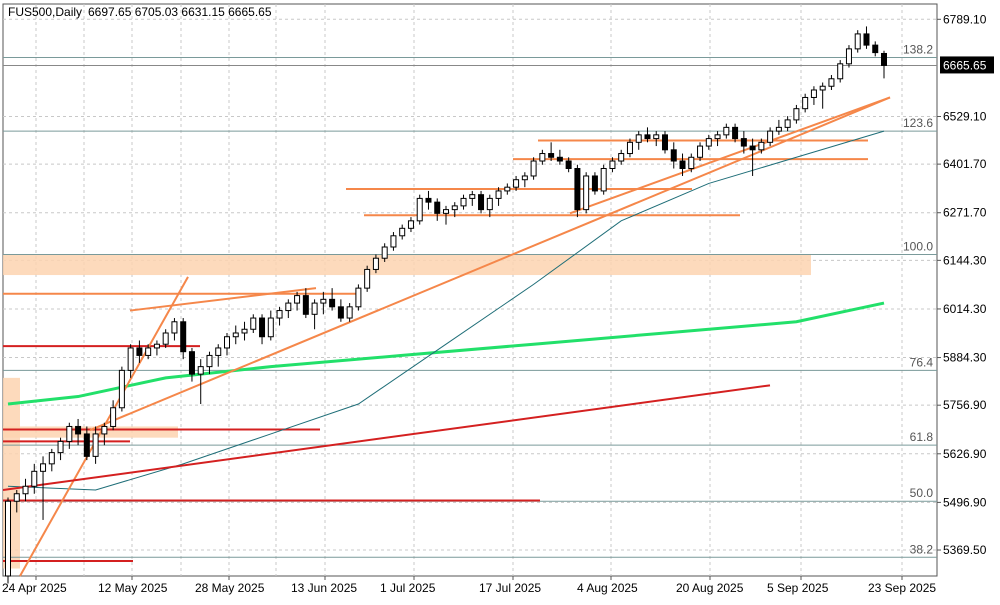 The height and width of the screenshot is (605, 1000). I want to click on time-tick-label: 1 Jul 2025, so click(408, 588).